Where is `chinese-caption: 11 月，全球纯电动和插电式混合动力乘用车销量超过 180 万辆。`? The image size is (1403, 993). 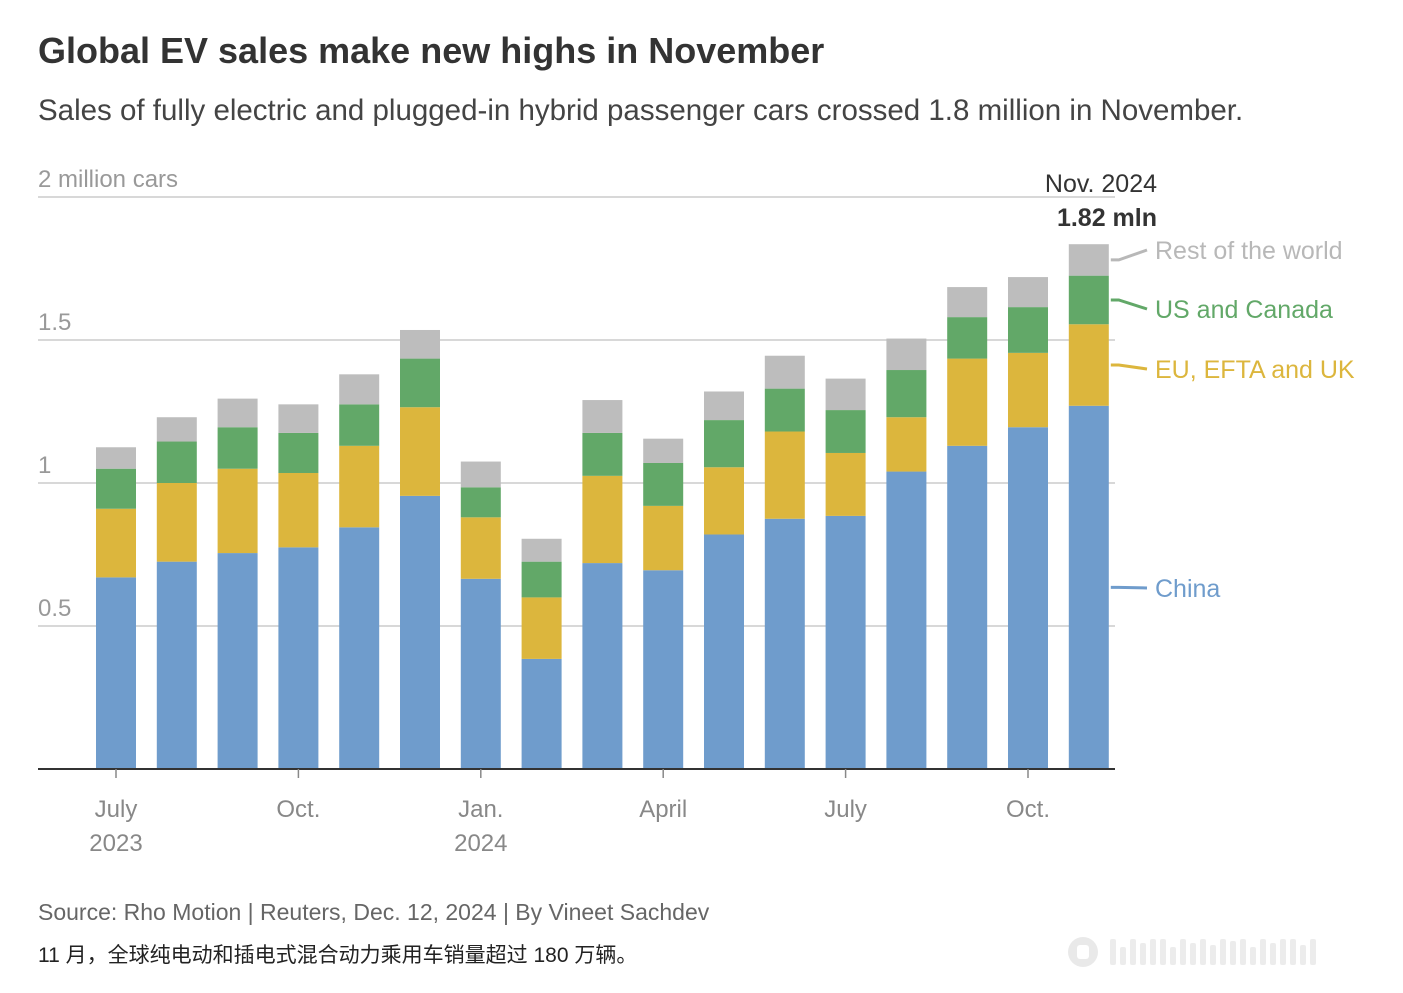 chinese-caption: 11 月，全球纯电动和插电式混合动力乘用车销量超过 180 万辆。 is located at coordinates (338, 955).